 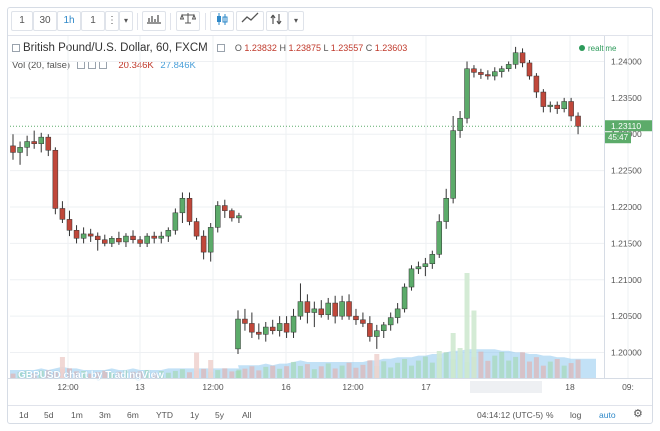 What do you see at coordinates (250, 21) in the screenshot?
I see `indicators-icon` at bounding box center [250, 21].